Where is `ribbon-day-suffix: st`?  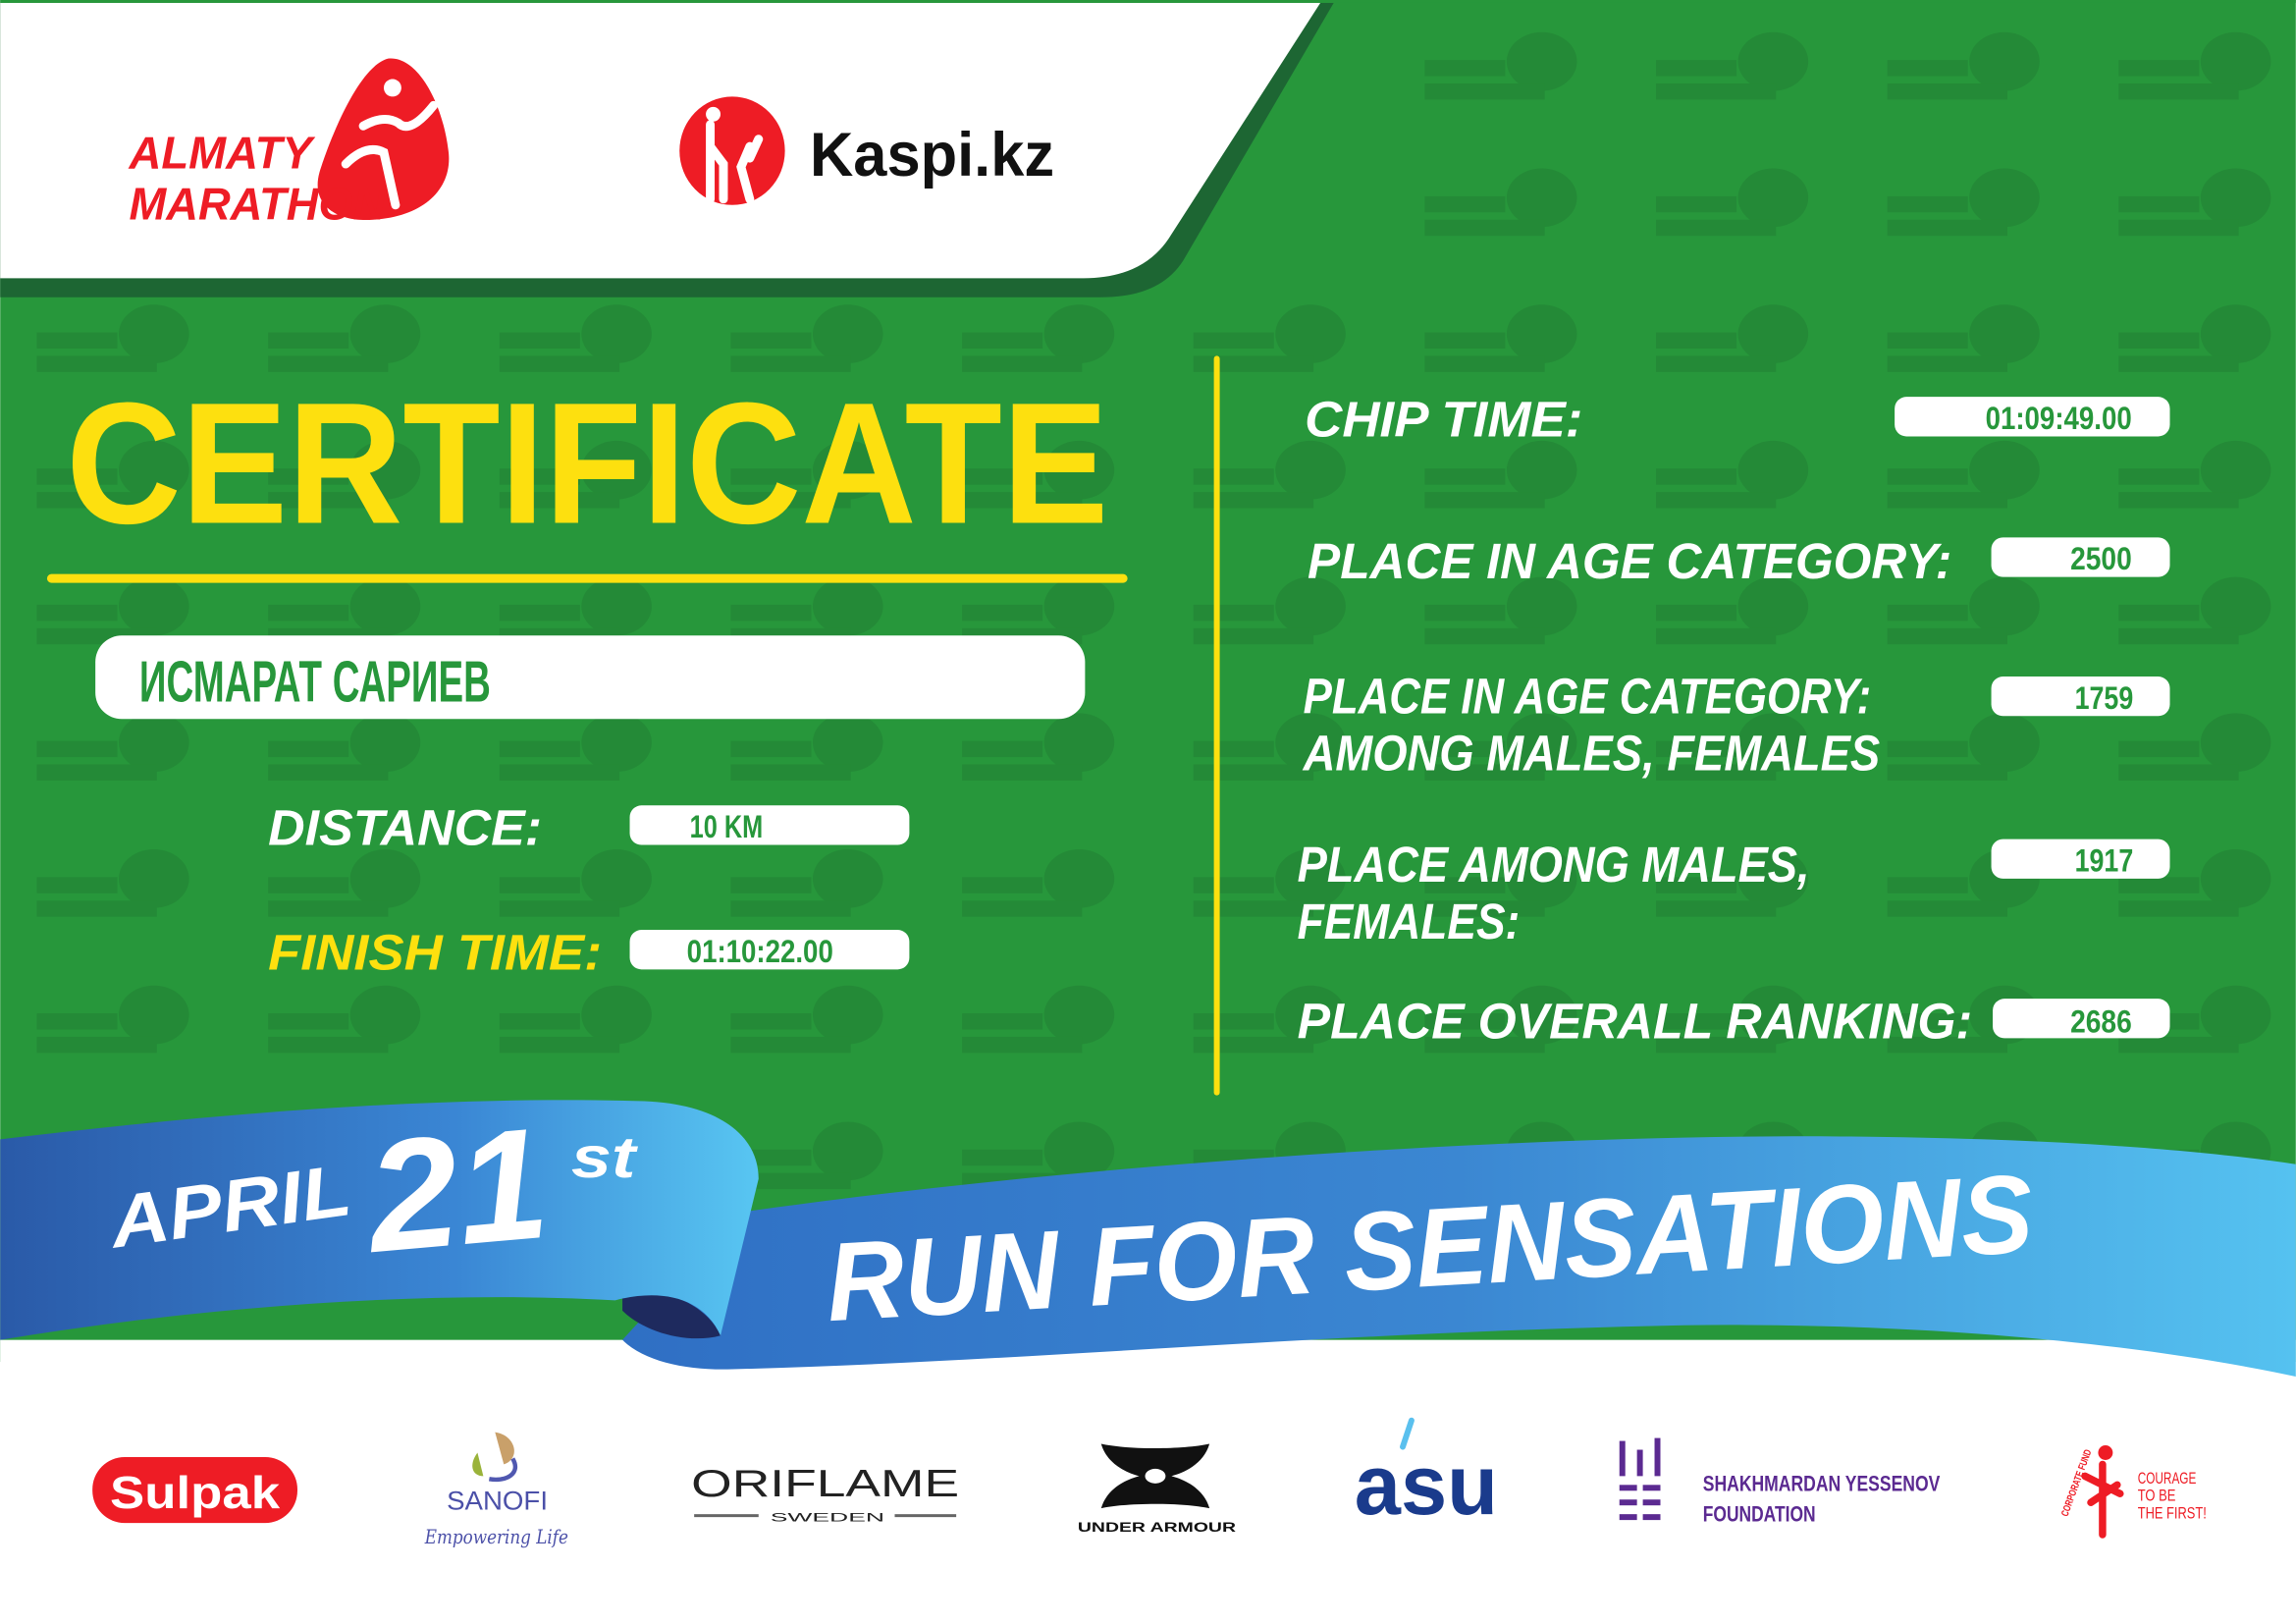
ribbon-day-suffix: st is located at coordinates (604, 1157).